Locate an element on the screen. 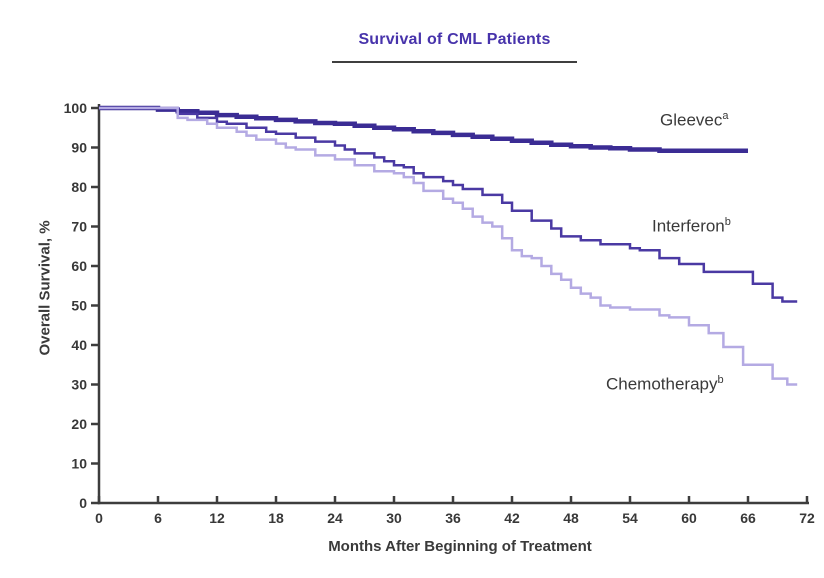 The image size is (824, 578). title-underline-rule is located at coordinates (454, 62).